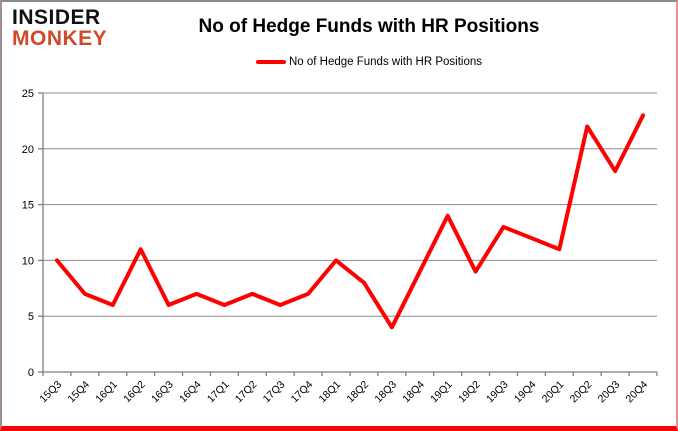 The image size is (678, 431). Describe the element at coordinates (28, 261) in the screenshot. I see `y-tick-label: 10` at that location.